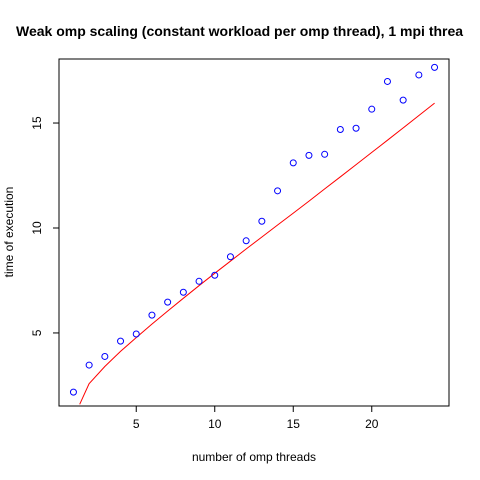  What do you see at coordinates (136, 424) in the screenshot?
I see `x-tick-label: 5` at bounding box center [136, 424].